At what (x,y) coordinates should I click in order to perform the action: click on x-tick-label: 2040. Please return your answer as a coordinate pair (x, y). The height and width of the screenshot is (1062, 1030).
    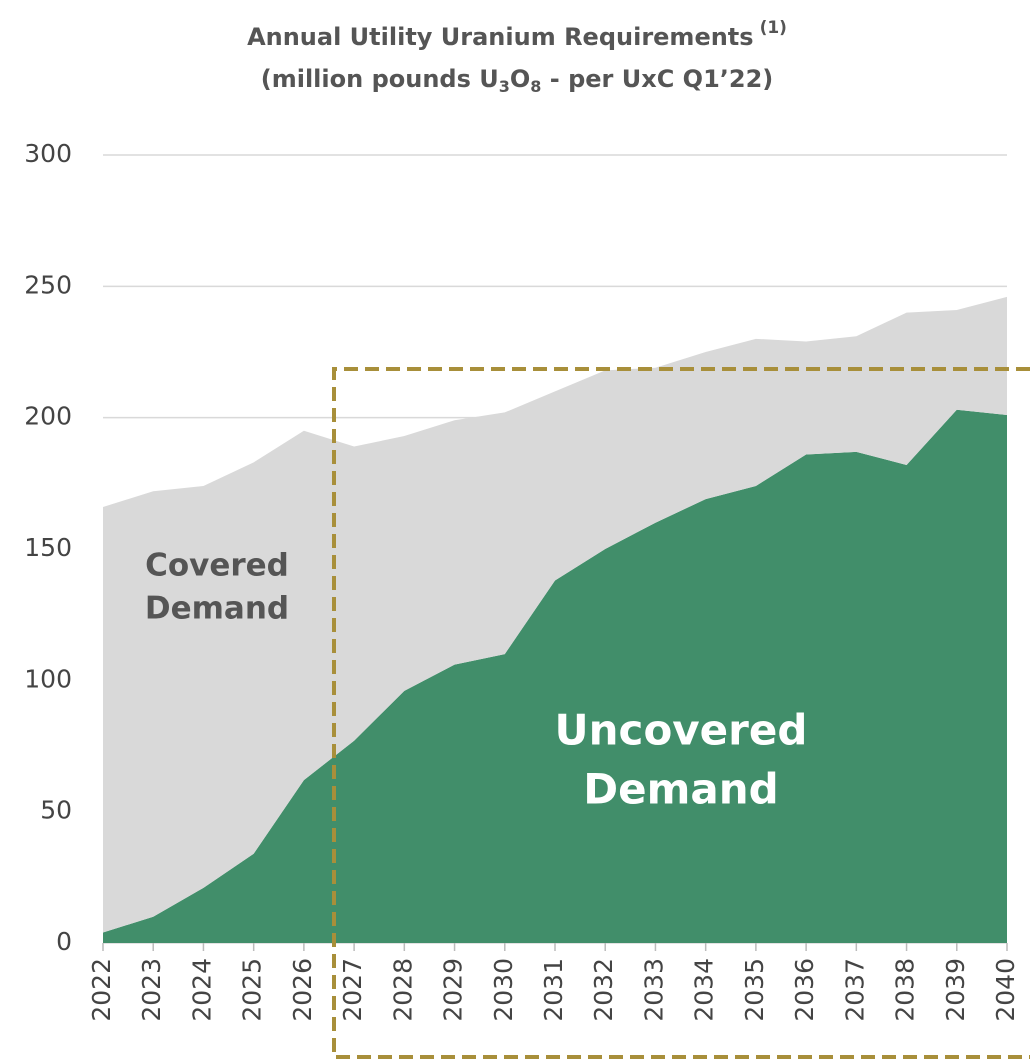
    Looking at the image, I should click on (1005, 990).